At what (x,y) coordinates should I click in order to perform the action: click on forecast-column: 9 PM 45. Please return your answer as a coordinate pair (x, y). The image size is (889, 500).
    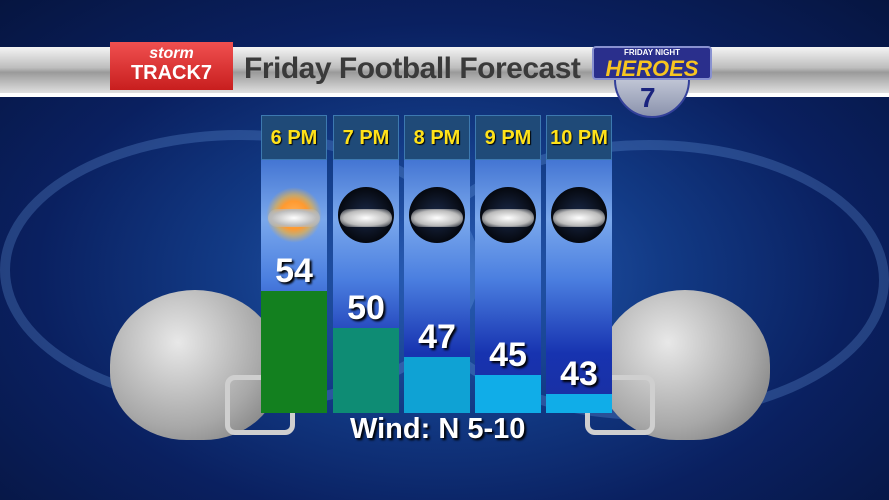
    Looking at the image, I should click on (508, 264).